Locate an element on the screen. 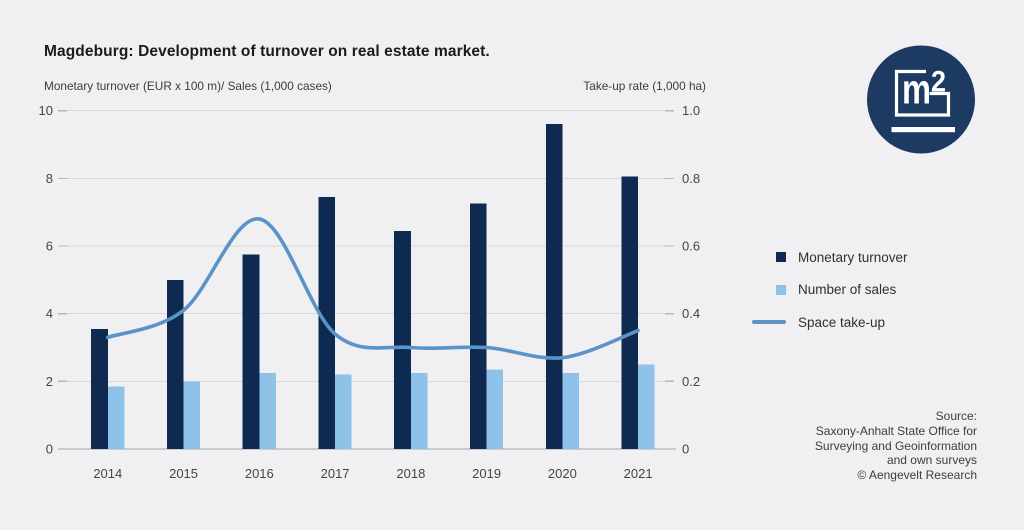 This screenshot has width=1024, height=530. left-axis-tick-label: 2 is located at coordinates (49, 381).